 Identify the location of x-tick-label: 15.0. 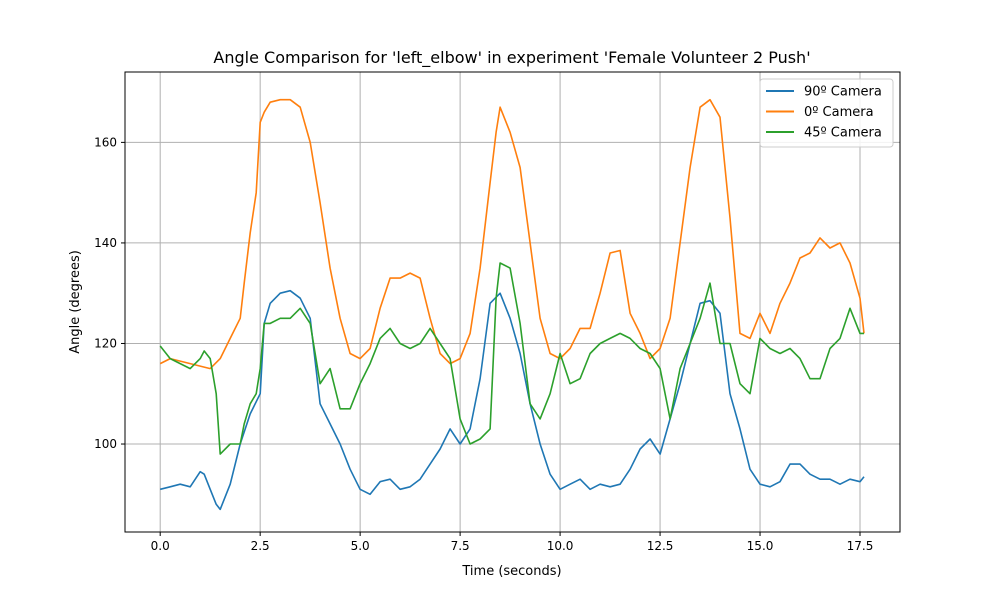
(760, 546).